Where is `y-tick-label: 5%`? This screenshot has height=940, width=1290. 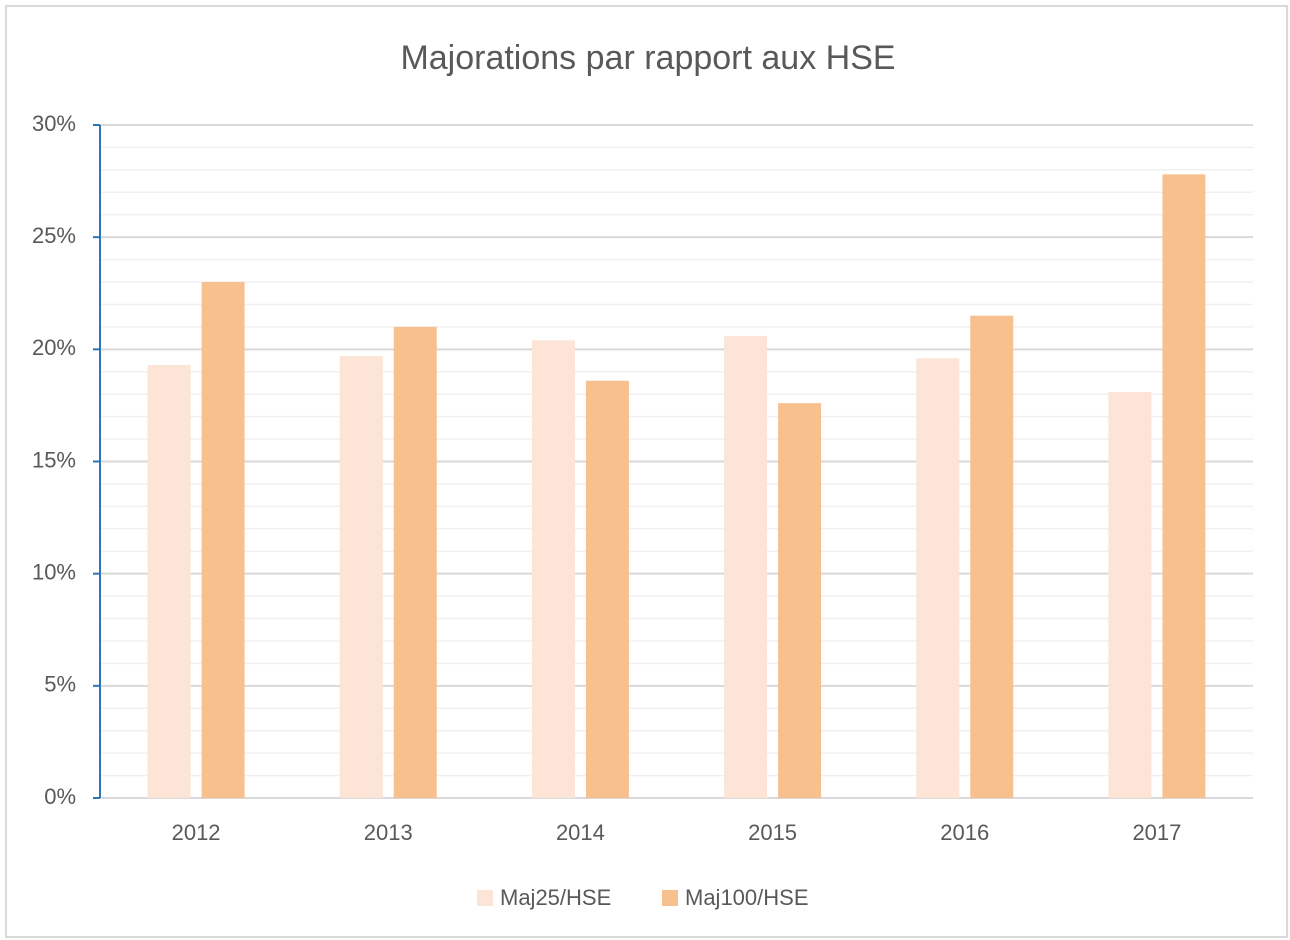
y-tick-label: 5% is located at coordinates (60, 684).